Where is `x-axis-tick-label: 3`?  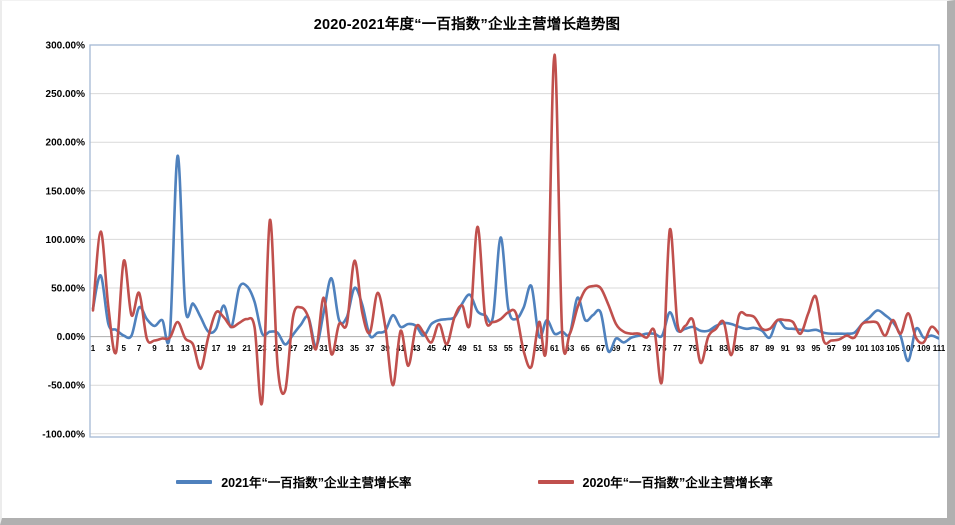 x-axis-tick-label: 3 is located at coordinates (108, 348).